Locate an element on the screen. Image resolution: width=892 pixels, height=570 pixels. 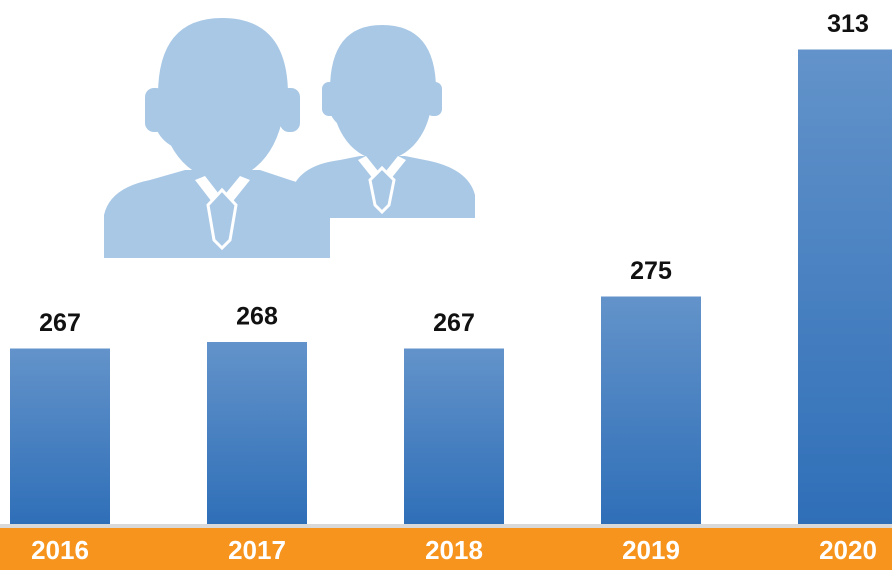
tie-gaps is located at coordinates (300, 203).